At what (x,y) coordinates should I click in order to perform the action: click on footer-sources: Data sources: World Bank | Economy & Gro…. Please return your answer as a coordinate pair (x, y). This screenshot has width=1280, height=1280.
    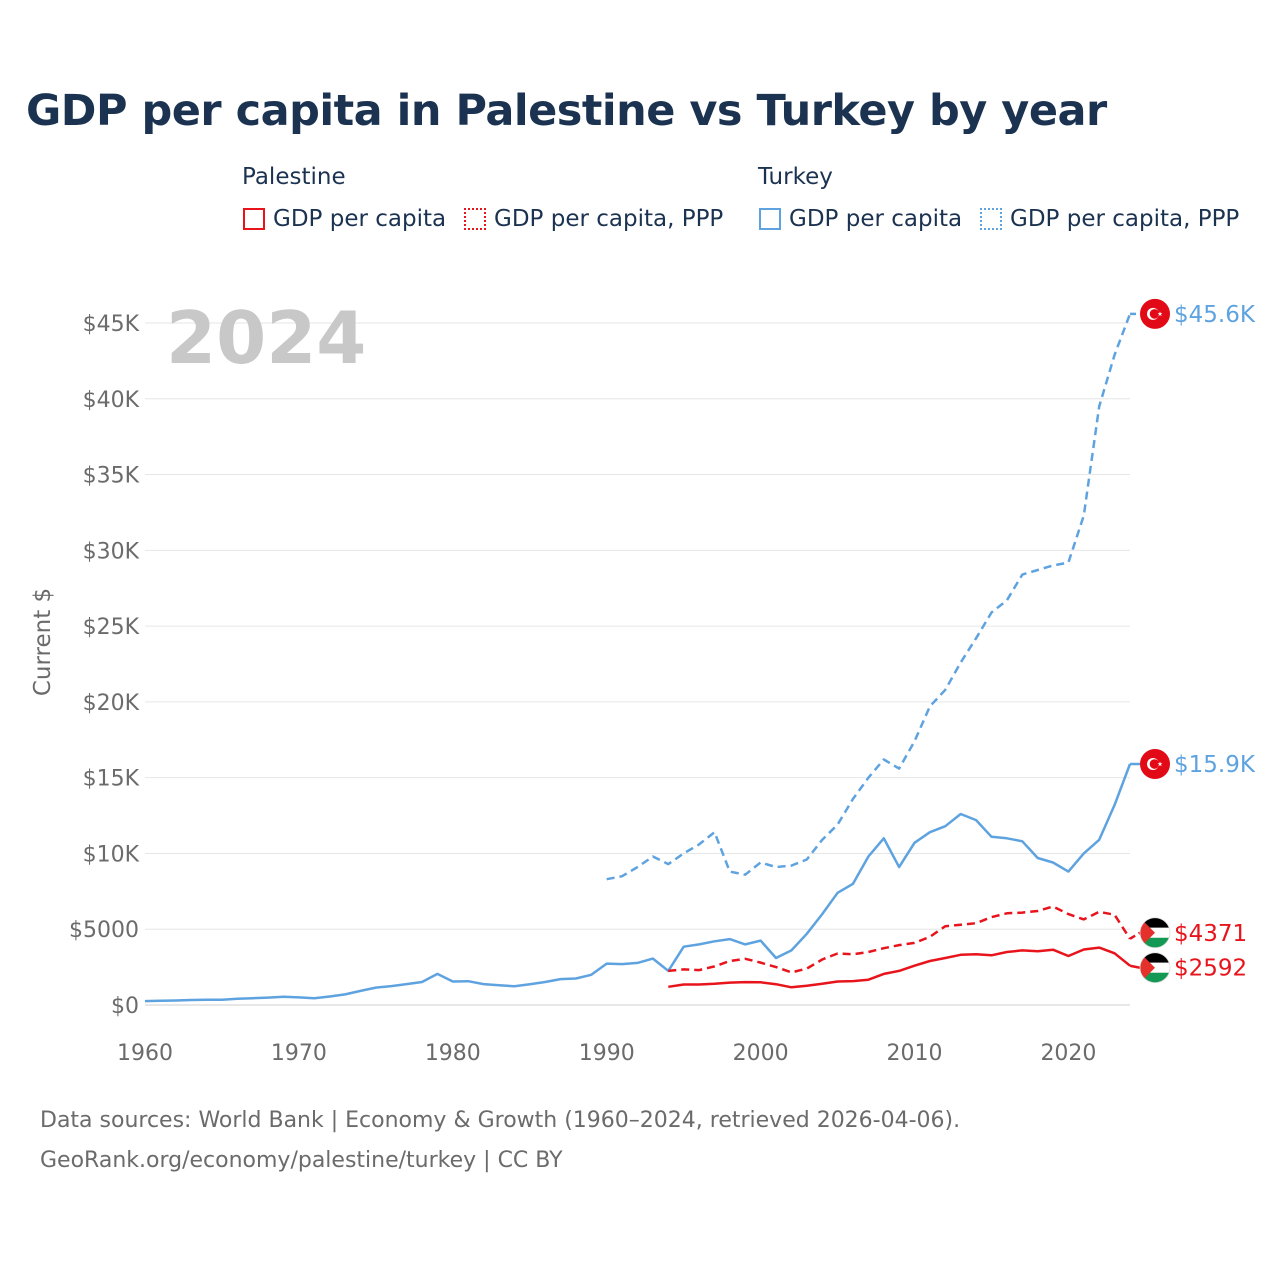
    Looking at the image, I should click on (500, 1120).